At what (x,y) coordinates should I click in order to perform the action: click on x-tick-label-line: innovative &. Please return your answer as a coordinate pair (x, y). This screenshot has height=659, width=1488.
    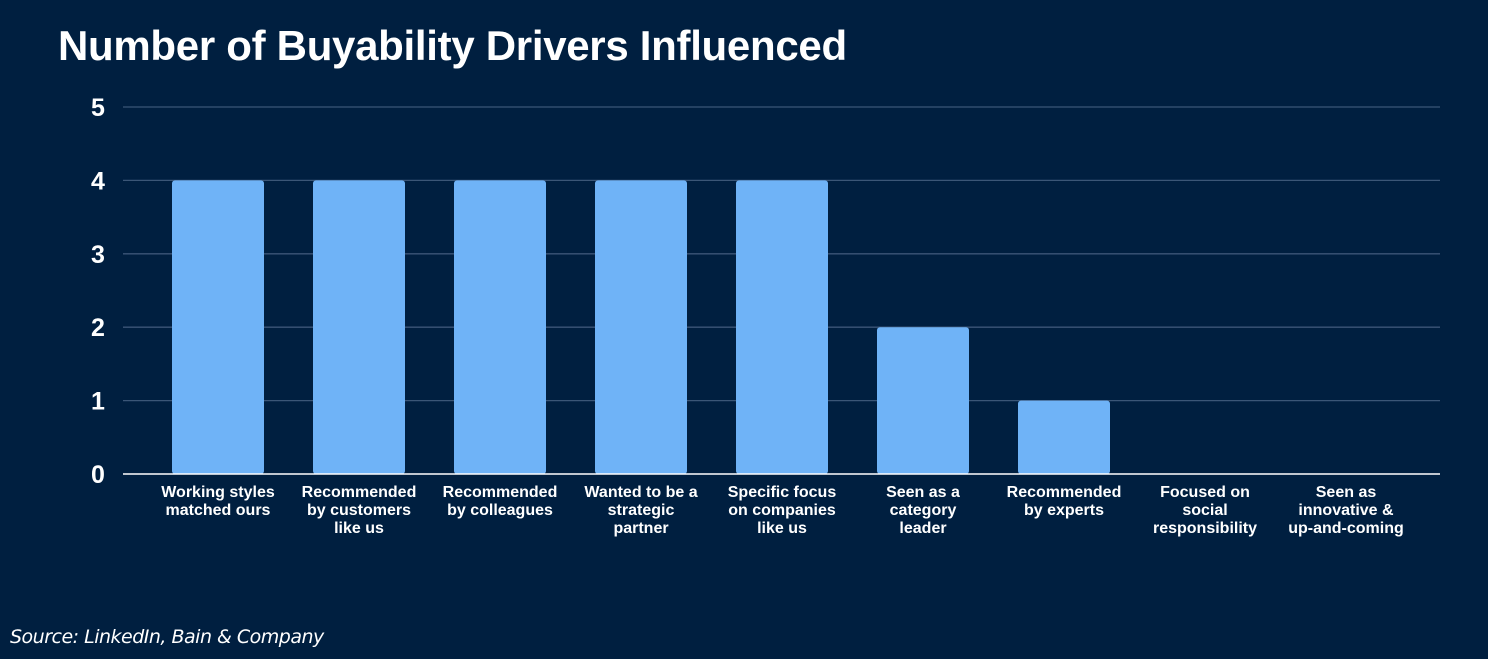
    Looking at the image, I should click on (1346, 510).